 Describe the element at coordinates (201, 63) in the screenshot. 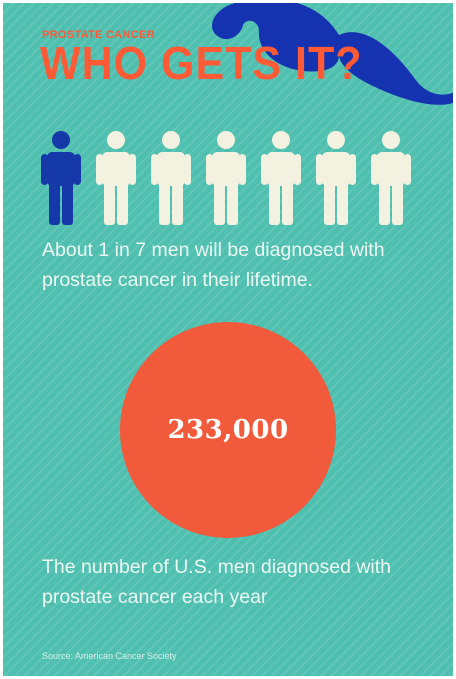

I see `headline: WHO GETS IT?` at that location.